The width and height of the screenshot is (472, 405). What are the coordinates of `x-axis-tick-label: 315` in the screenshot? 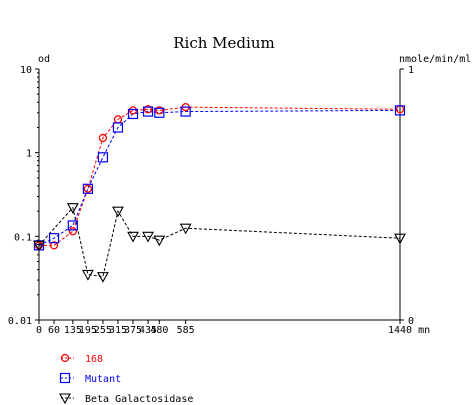 It's located at (118, 330).